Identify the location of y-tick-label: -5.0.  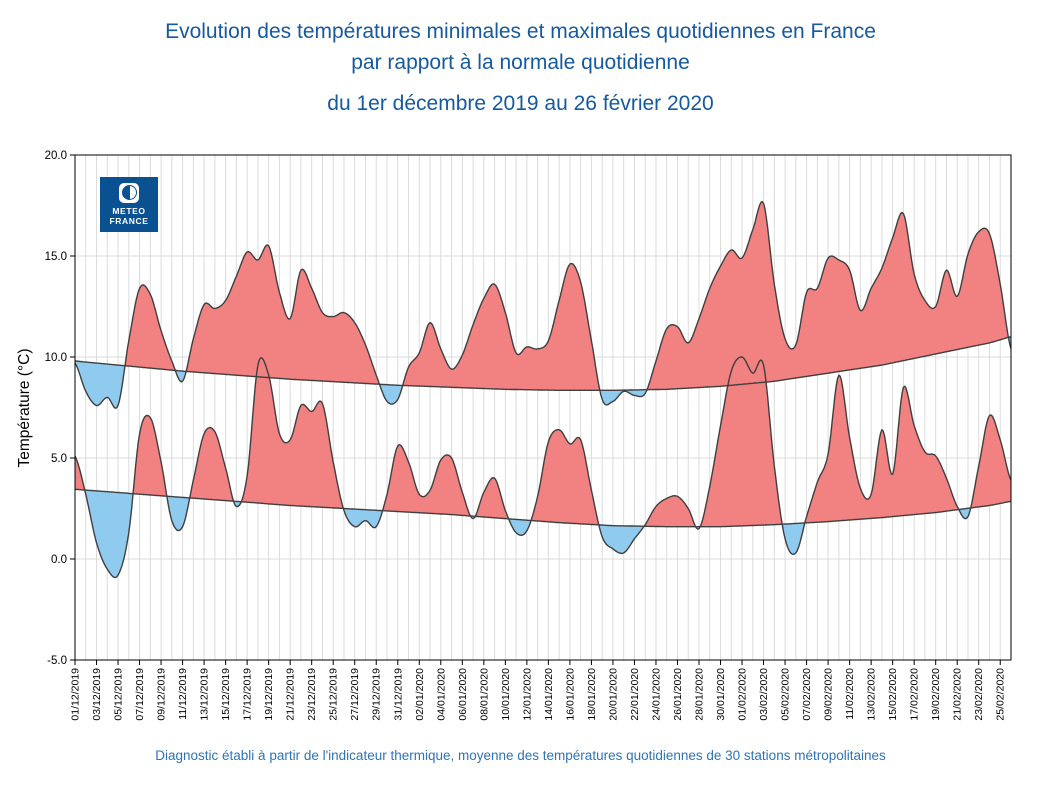
(57, 661).